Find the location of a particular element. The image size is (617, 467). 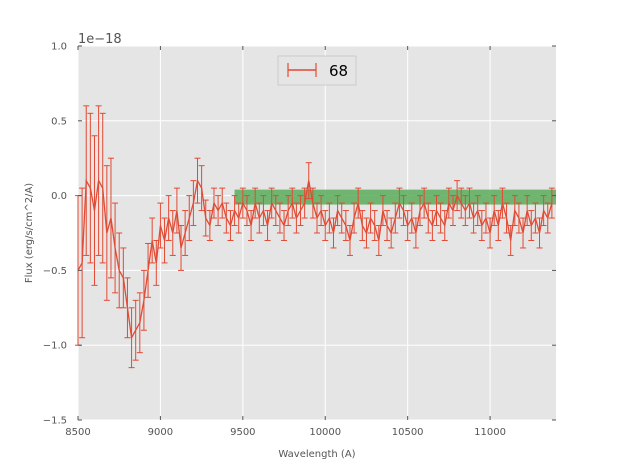

y-tick-label-5: 1.0 is located at coordinates (59, 47).